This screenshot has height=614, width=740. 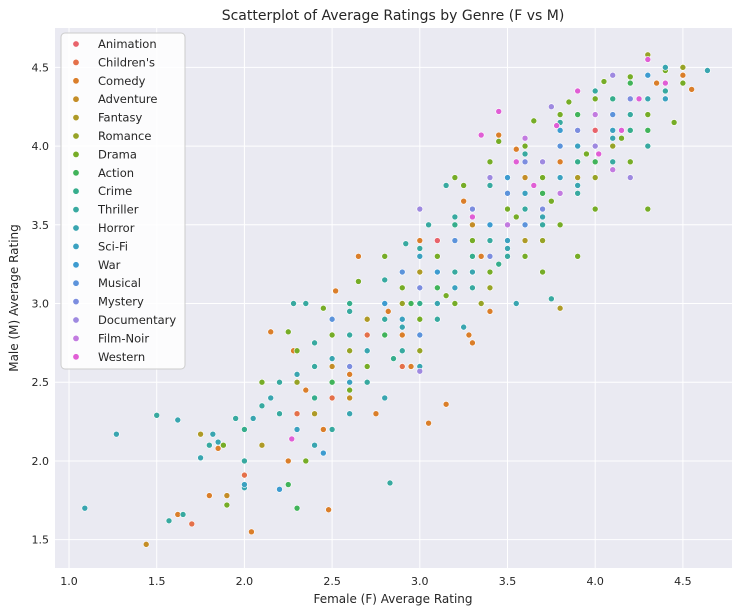 I want to click on legend-entry: Drama, so click(x=117, y=154).